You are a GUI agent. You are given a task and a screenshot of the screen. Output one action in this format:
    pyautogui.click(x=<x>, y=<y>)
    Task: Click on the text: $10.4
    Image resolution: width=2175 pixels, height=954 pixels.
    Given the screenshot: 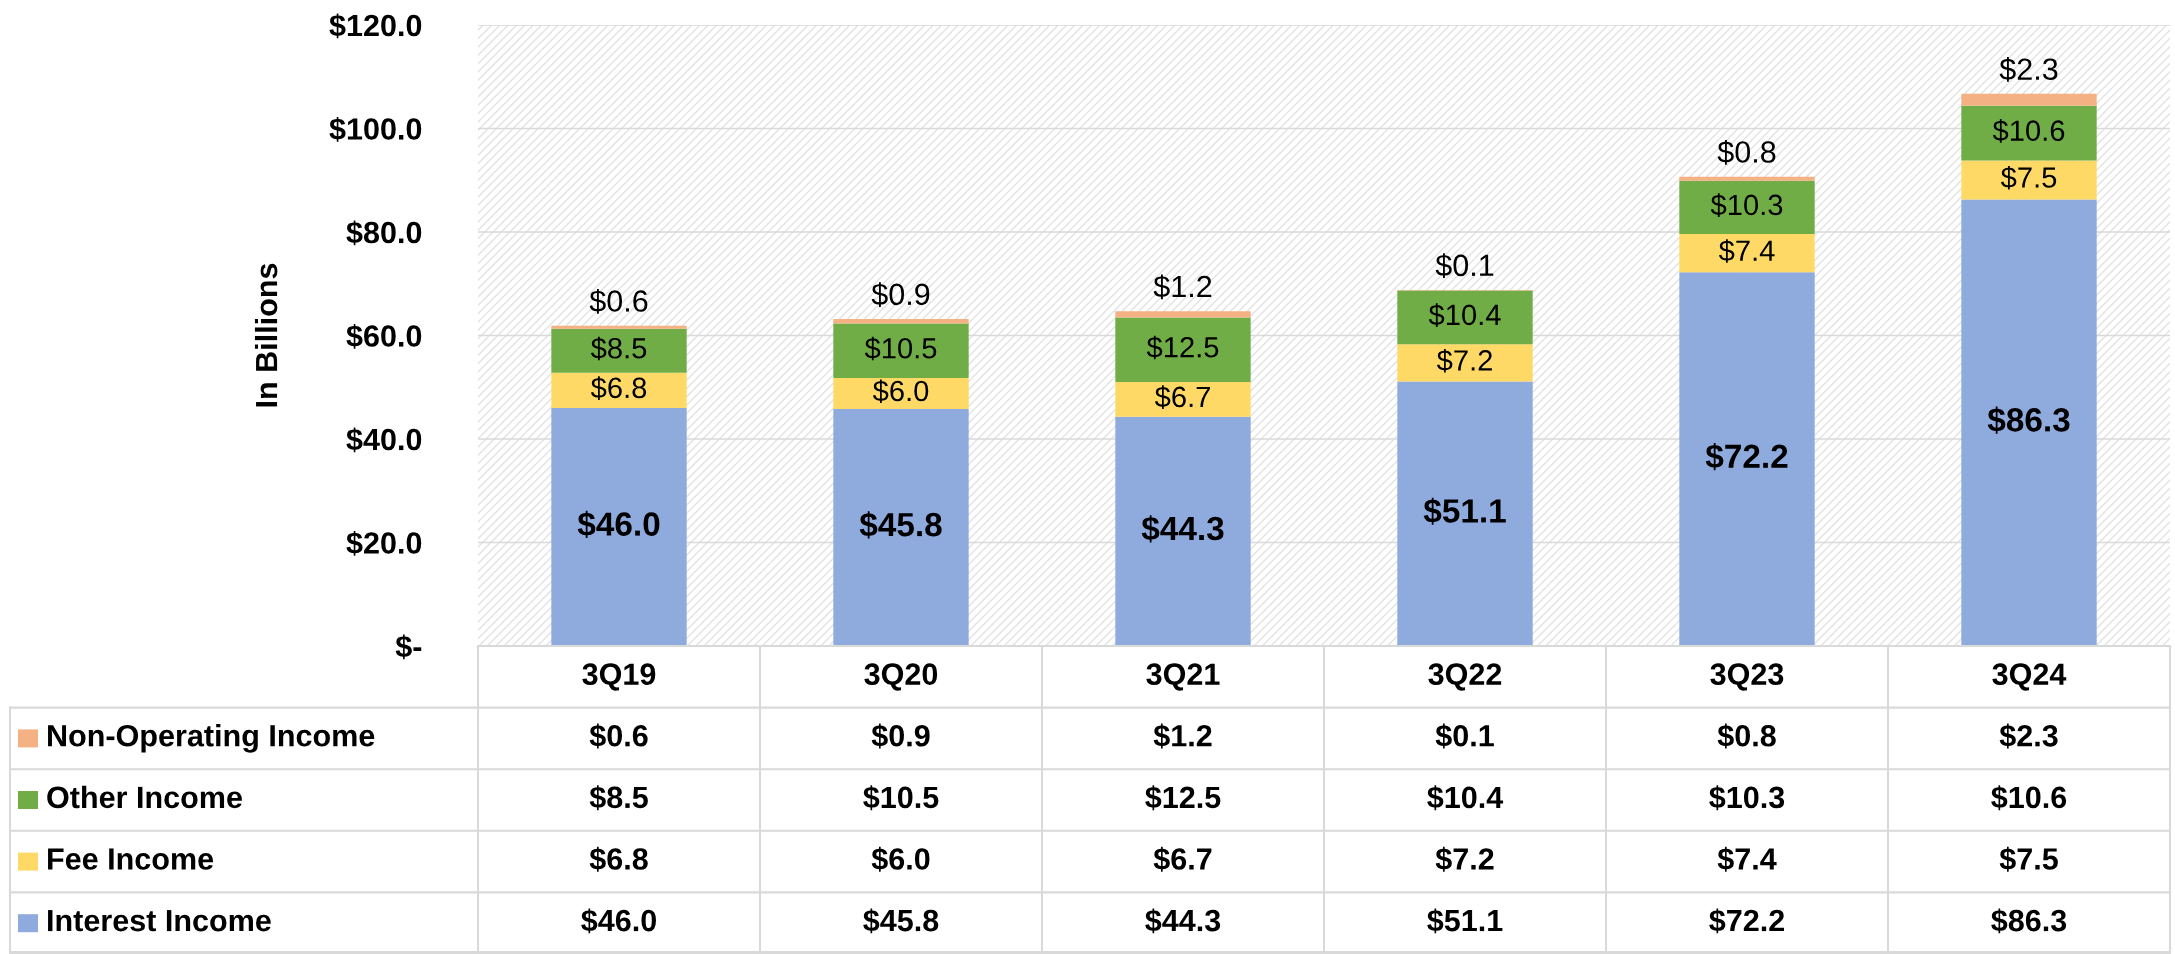 What is the action you would take?
    pyautogui.click(x=1464, y=315)
    